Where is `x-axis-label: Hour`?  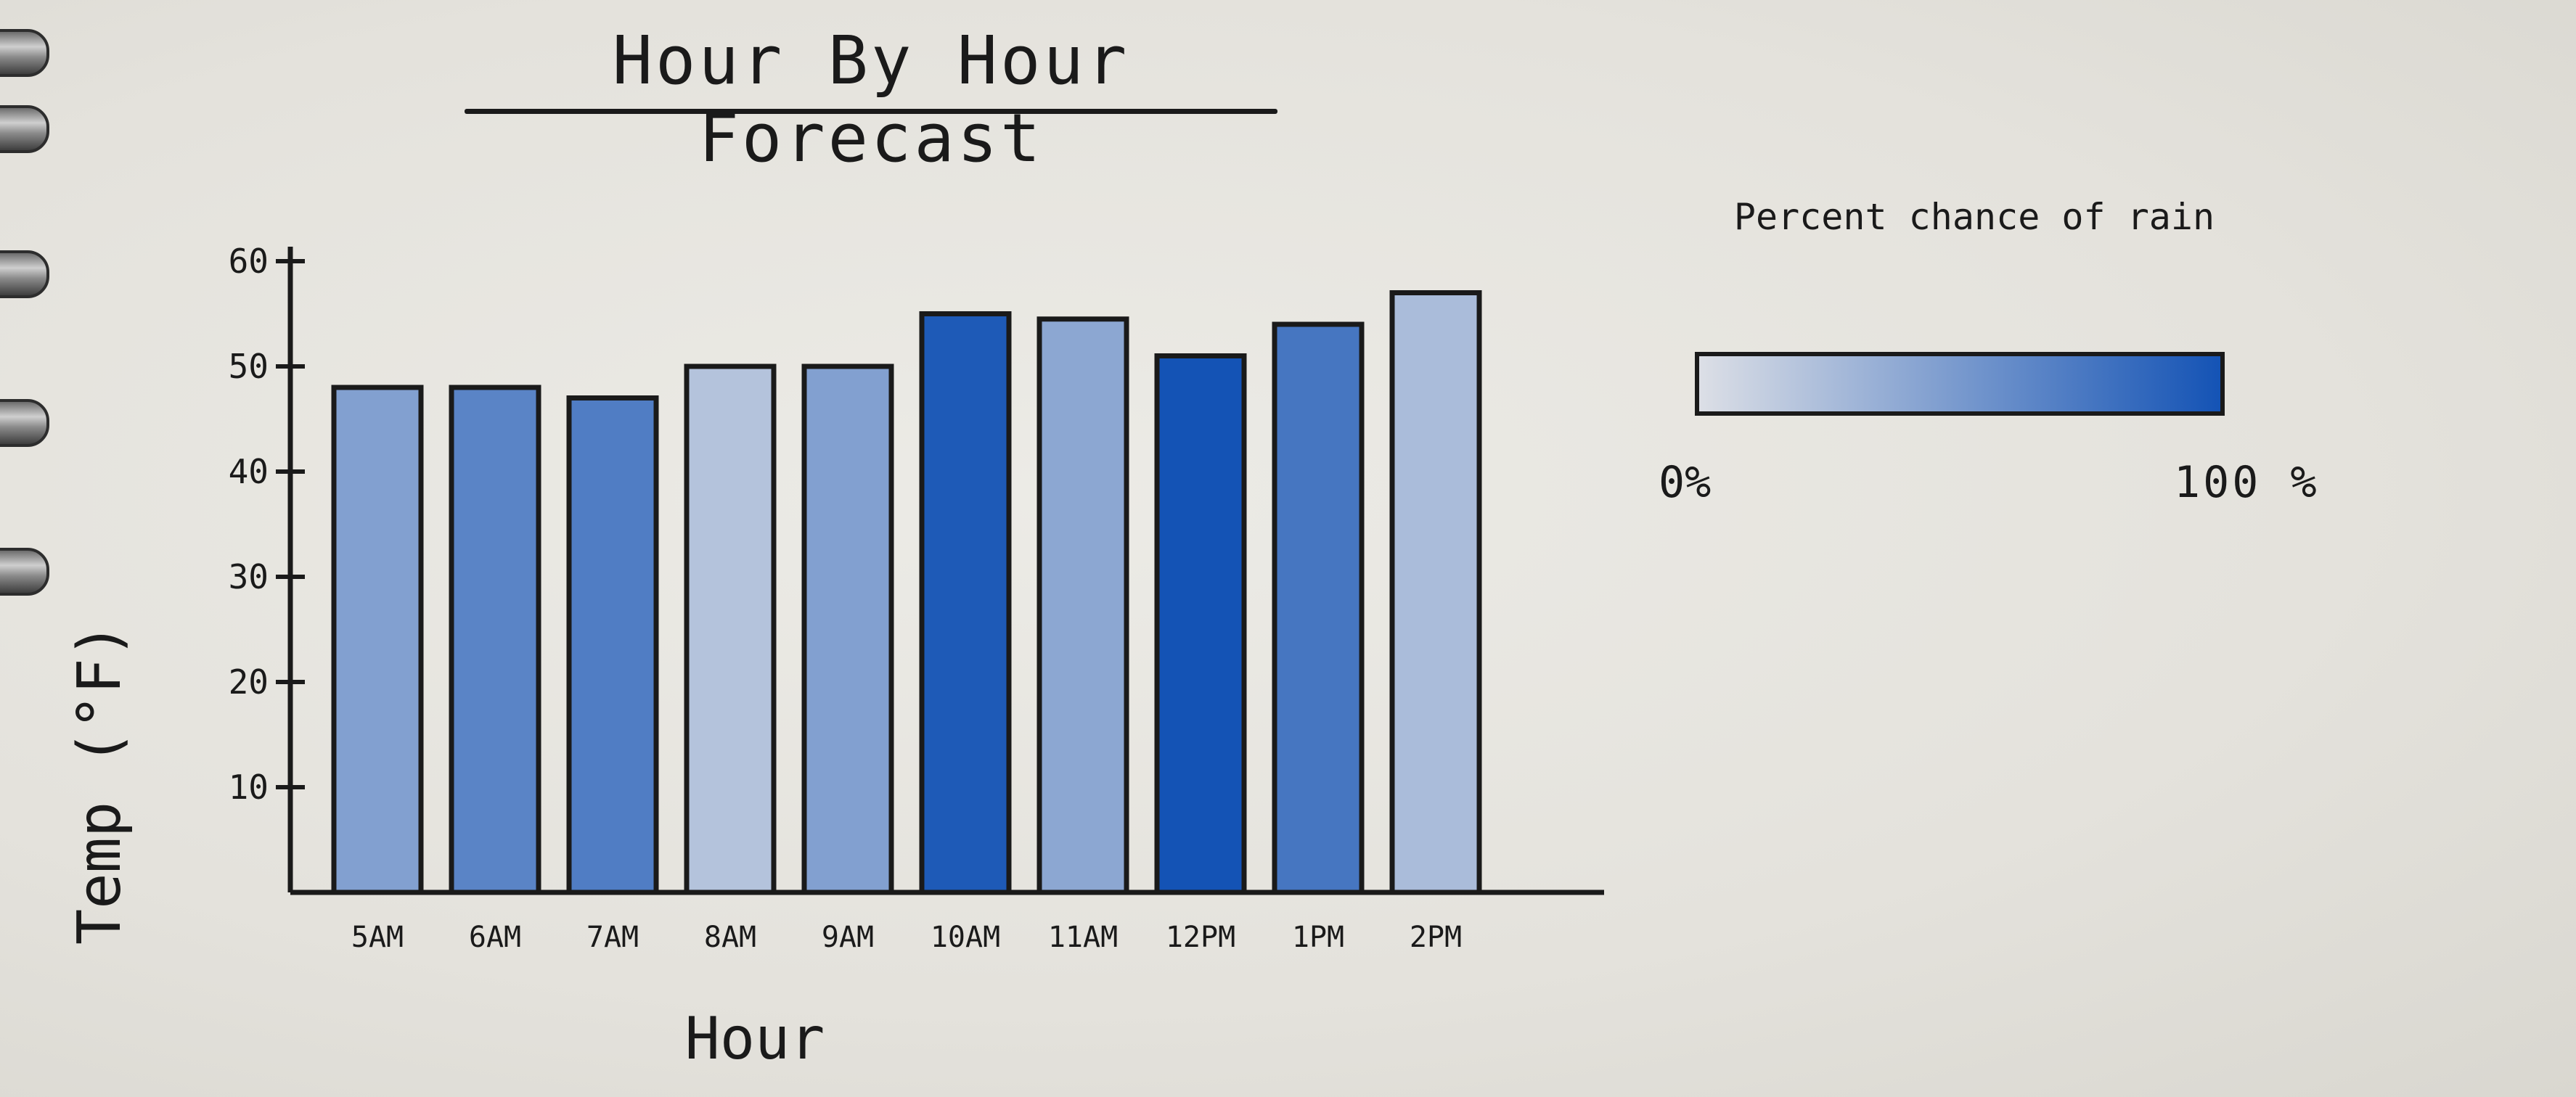
x-axis-label: Hour is located at coordinates (755, 1038).